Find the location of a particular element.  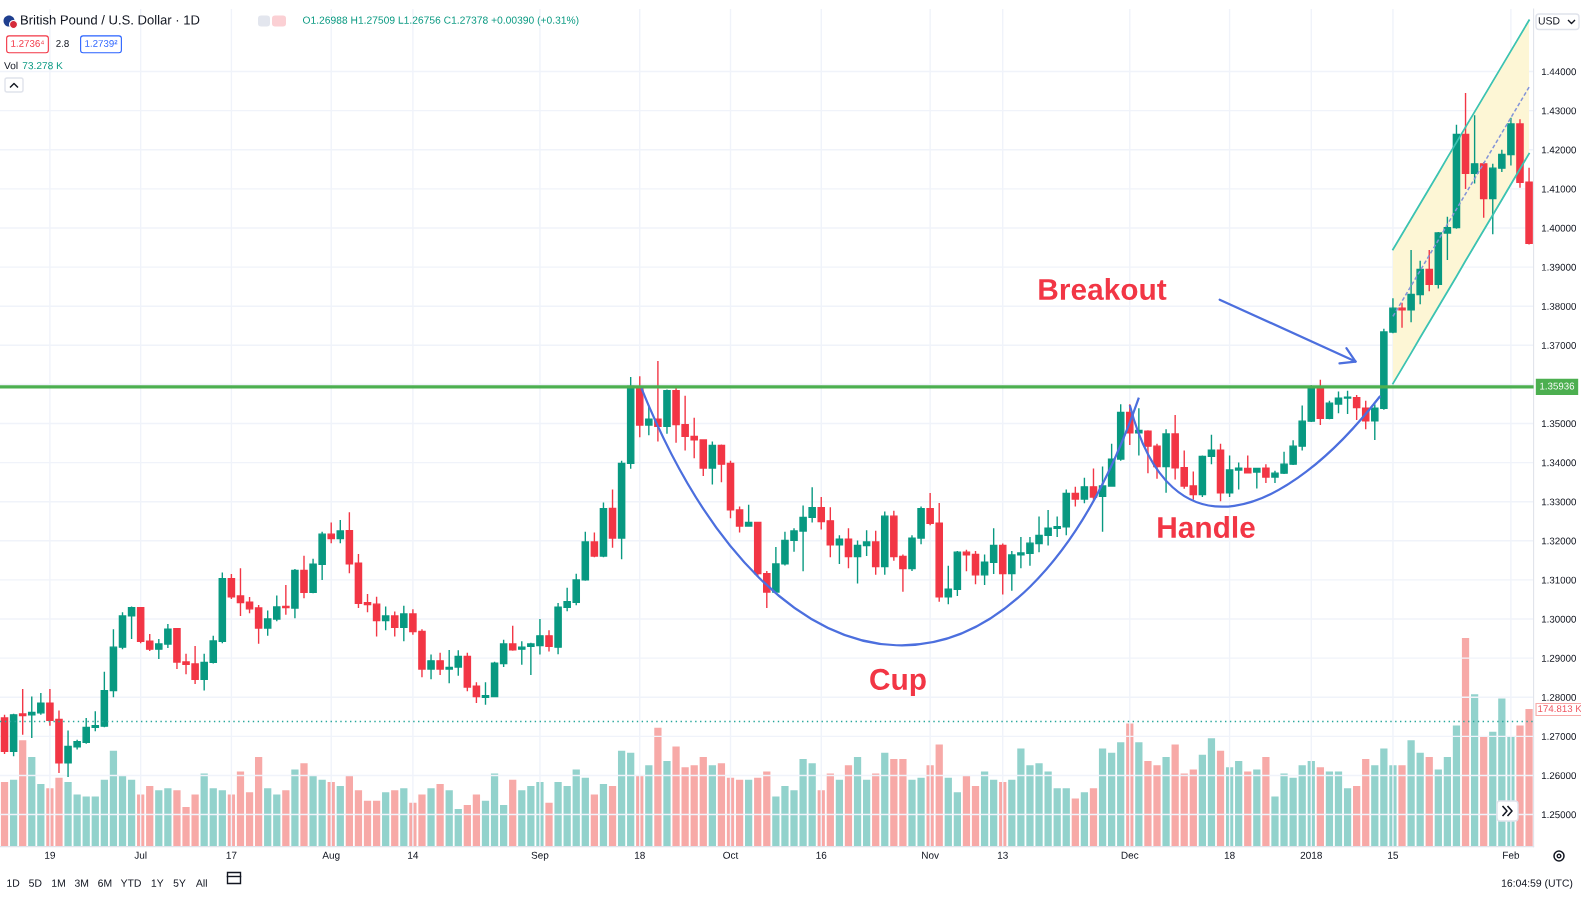

y-tick-label: 1.41000 is located at coordinates (1558, 189).